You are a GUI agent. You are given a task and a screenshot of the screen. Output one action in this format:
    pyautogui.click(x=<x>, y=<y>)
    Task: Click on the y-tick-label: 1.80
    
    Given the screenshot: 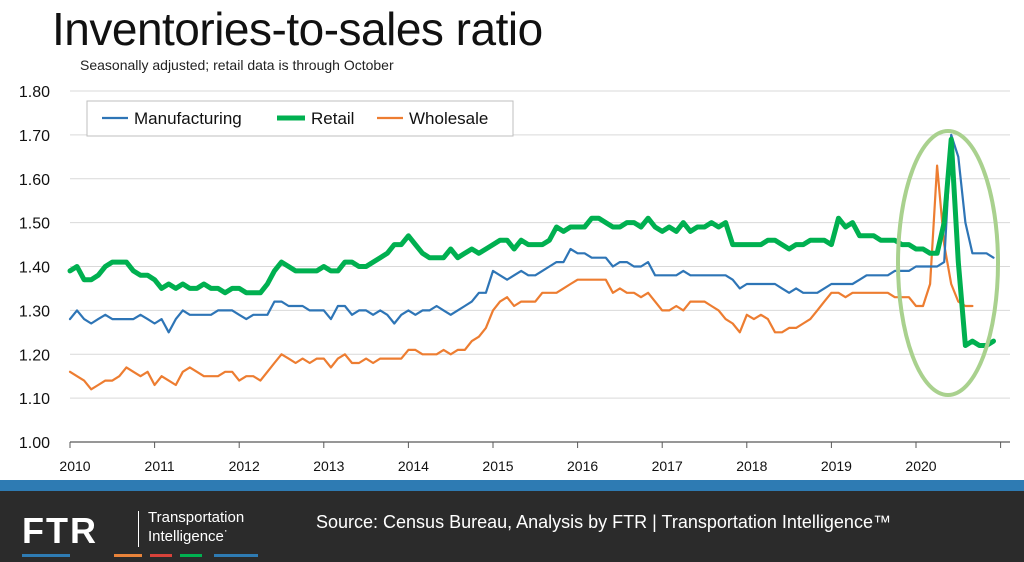 What is the action you would take?
    pyautogui.click(x=34, y=92)
    